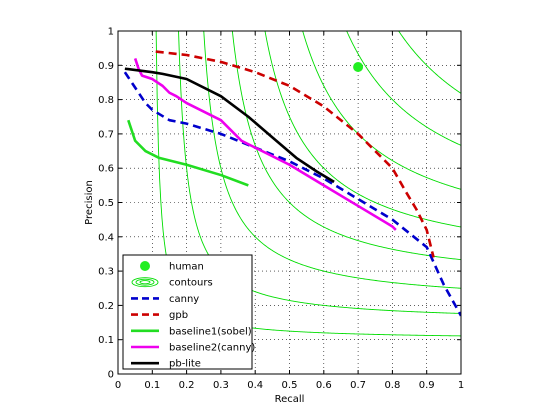  What do you see at coordinates (178, 315) in the screenshot?
I see `legend-label: gpb` at bounding box center [178, 315].